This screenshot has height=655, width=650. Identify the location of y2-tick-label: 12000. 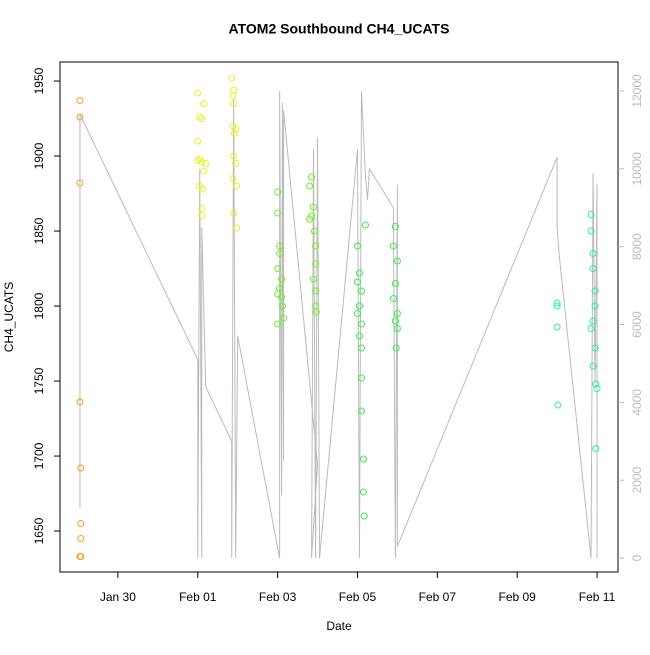
(637, 91).